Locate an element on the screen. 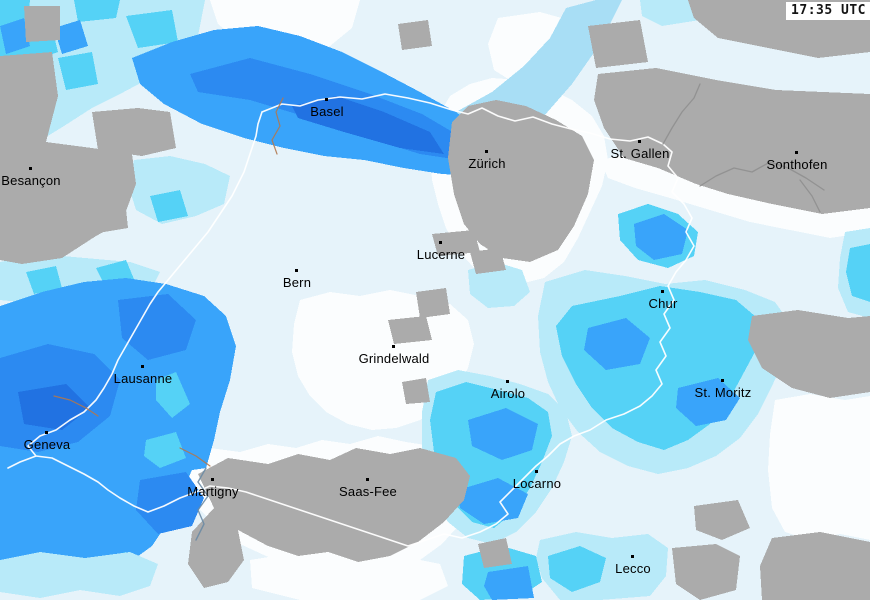  city-label: Lausanne is located at coordinates (143, 378).